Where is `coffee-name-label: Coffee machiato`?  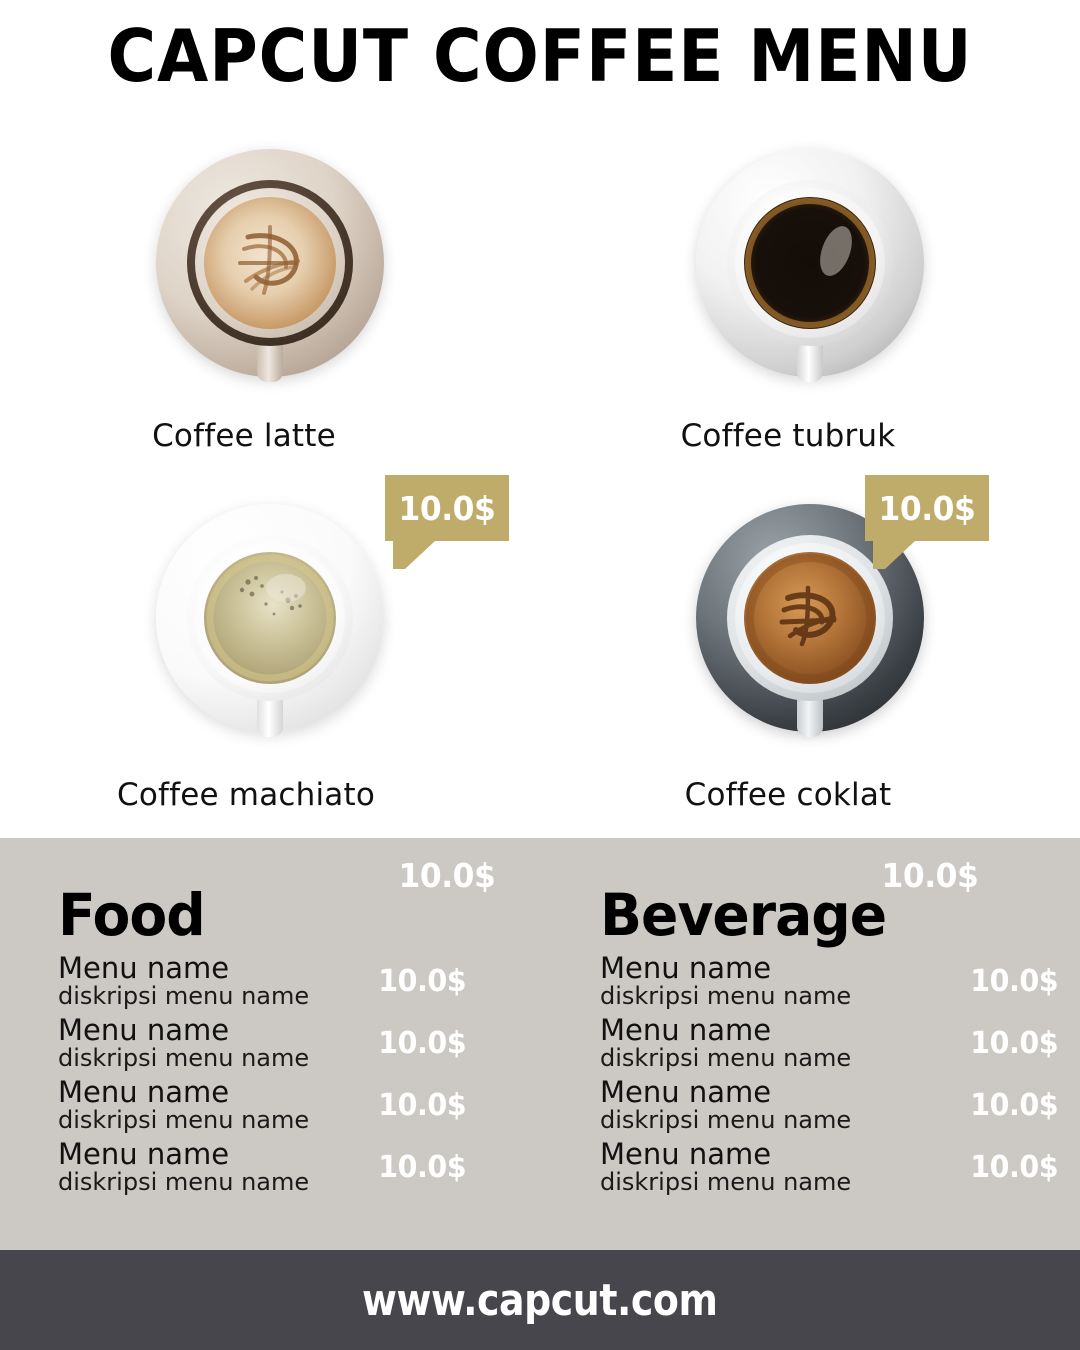
coffee-name-label: Coffee machiato is located at coordinates (246, 795).